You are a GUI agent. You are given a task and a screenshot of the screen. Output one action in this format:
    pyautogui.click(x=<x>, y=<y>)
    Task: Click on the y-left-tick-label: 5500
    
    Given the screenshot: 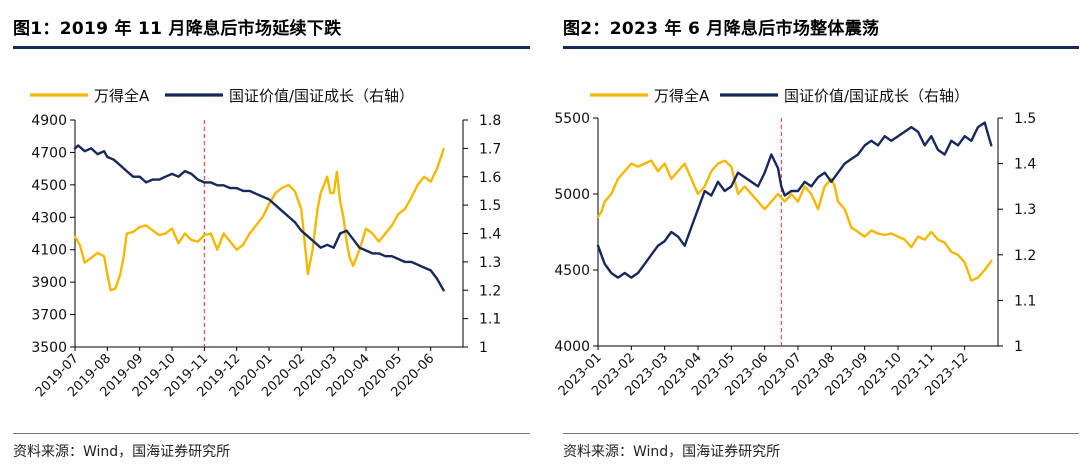 What is the action you would take?
    pyautogui.click(x=572, y=119)
    